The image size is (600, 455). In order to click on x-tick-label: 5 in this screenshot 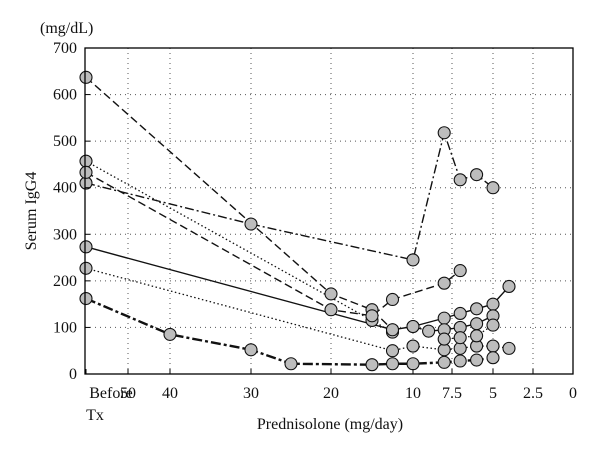, I will do `click(493, 393)`.